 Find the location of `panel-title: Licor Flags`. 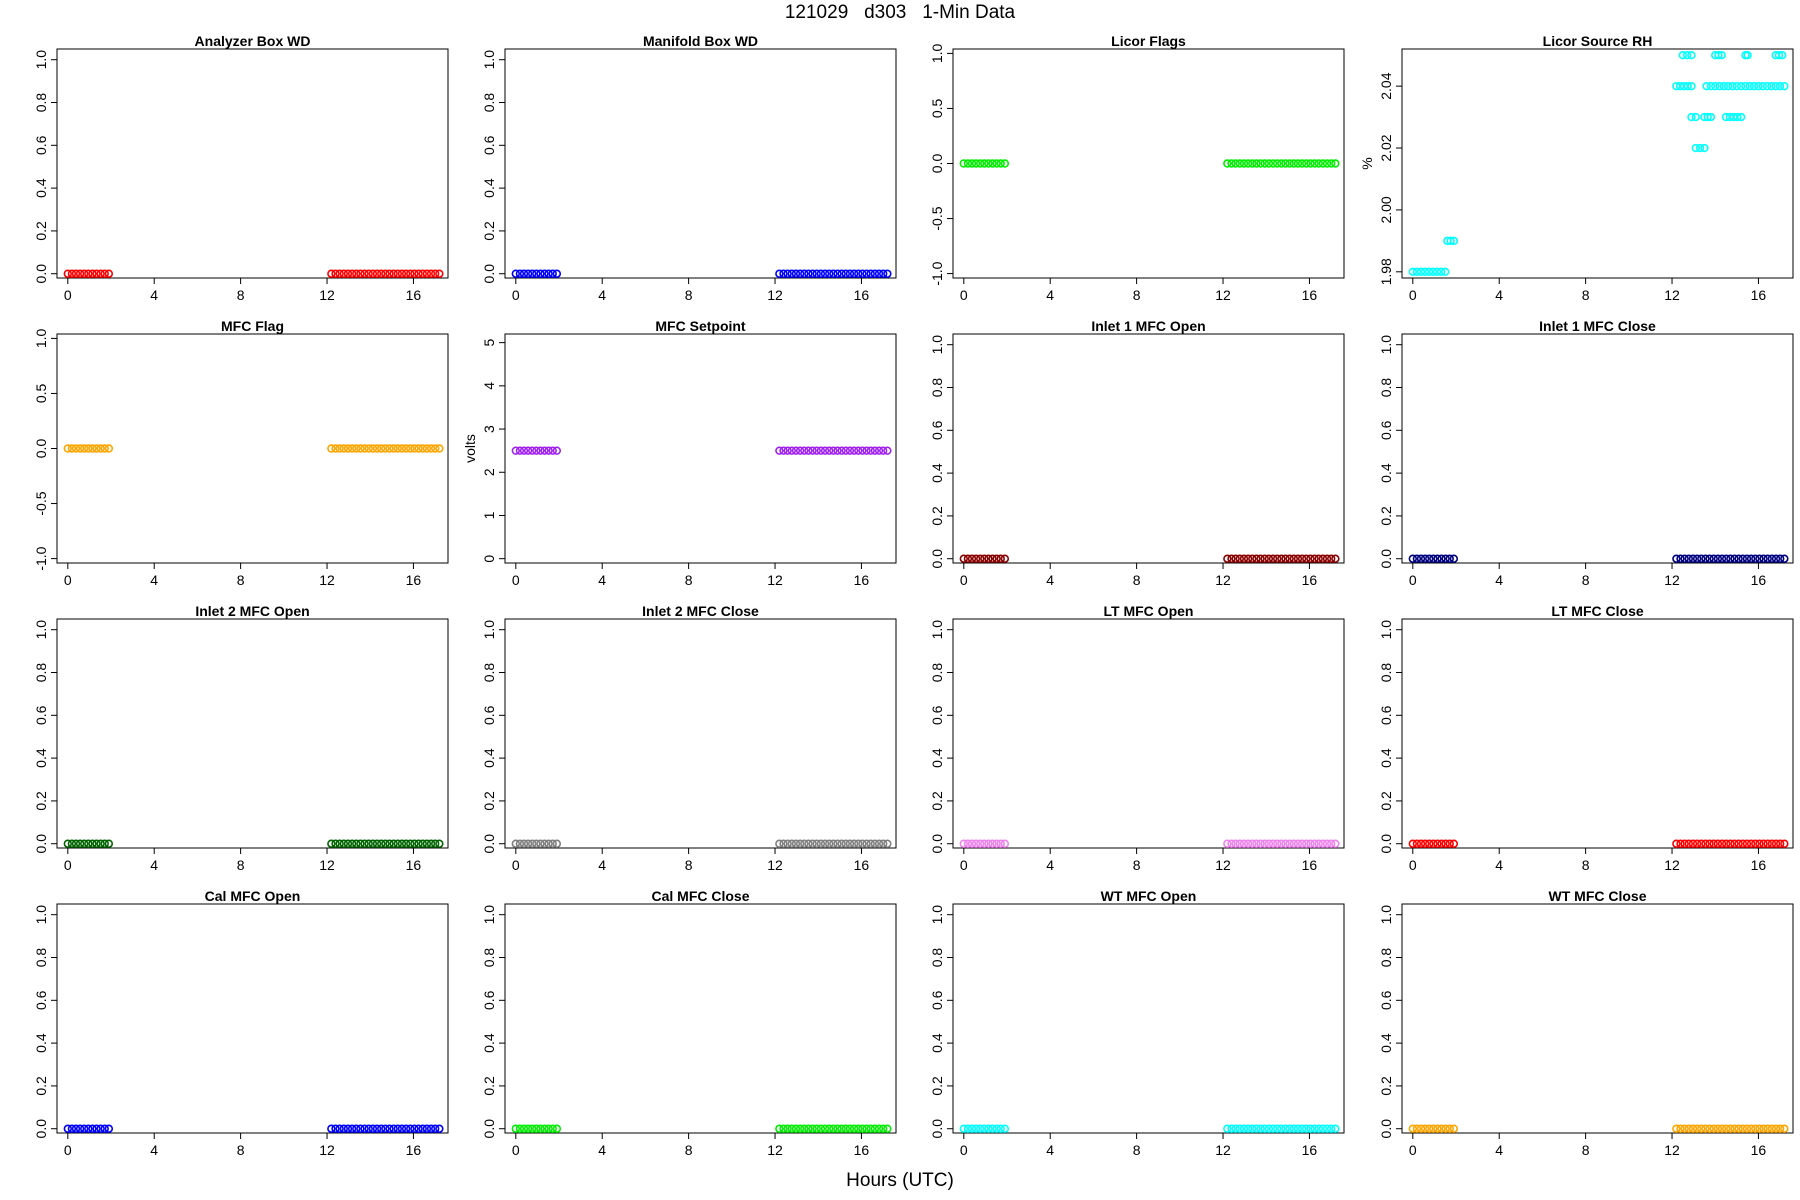

panel-title: Licor Flags is located at coordinates (1148, 41).